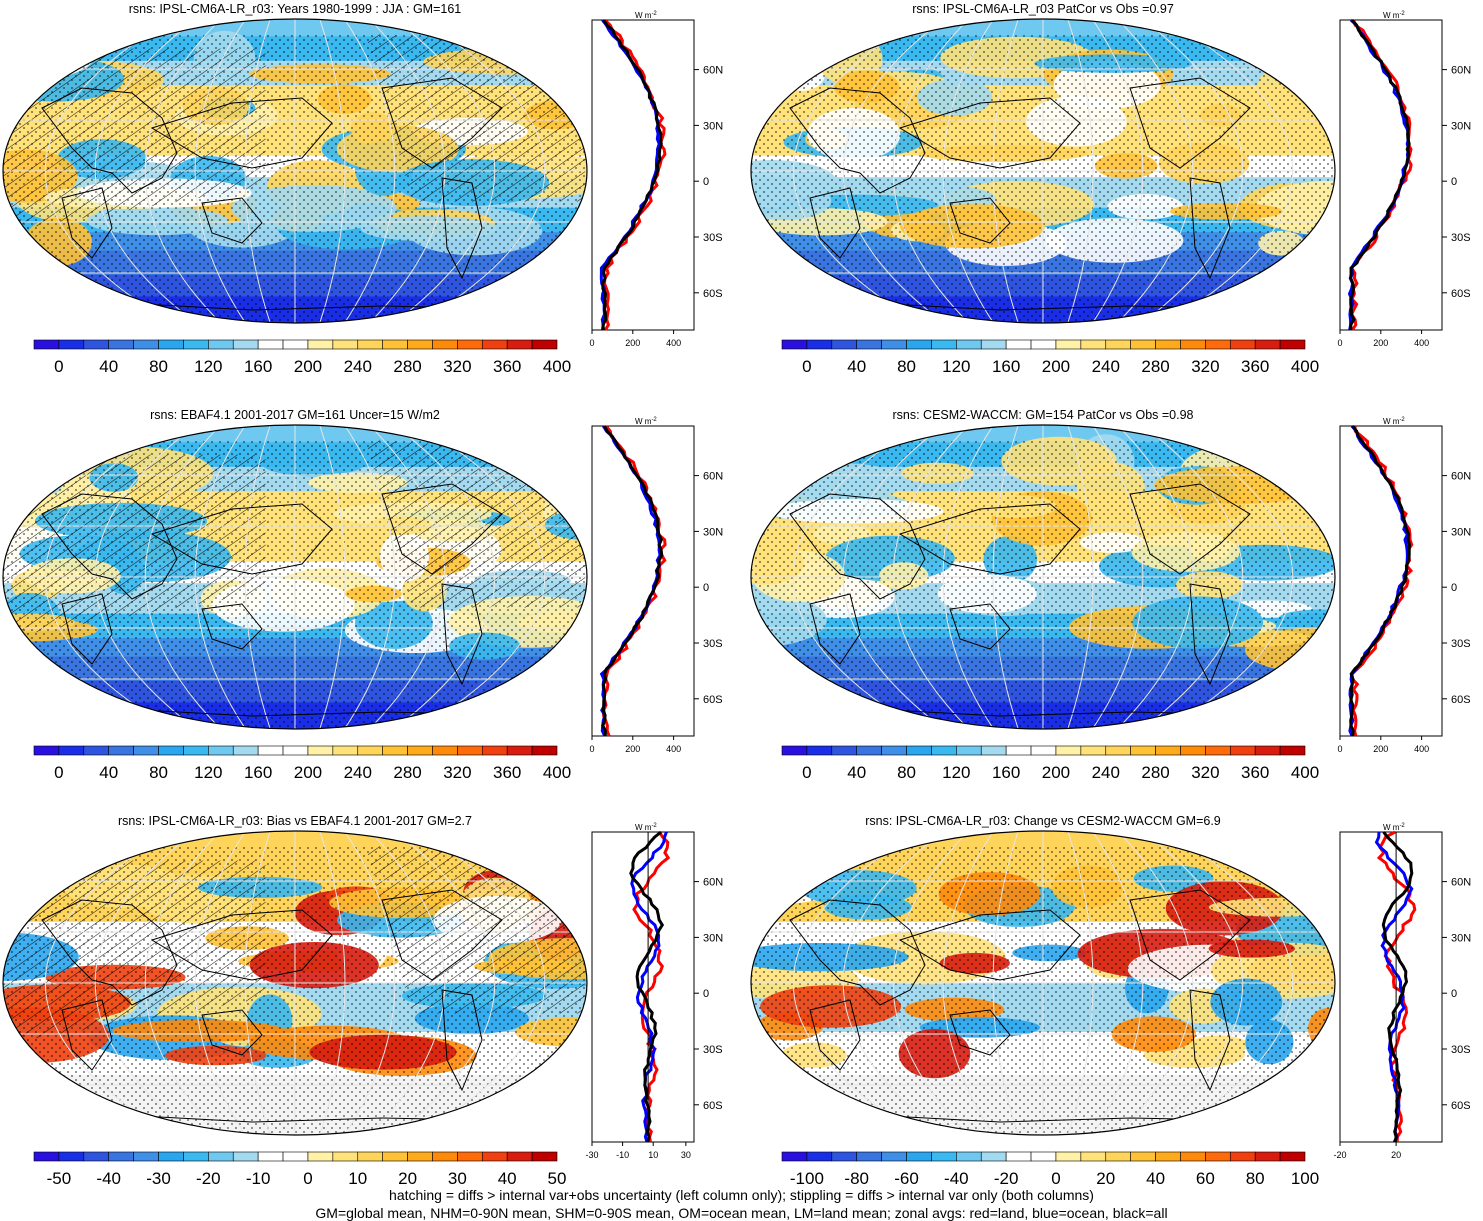 This screenshot has width=1483, height=1221. Describe the element at coordinates (1305, 366) in the screenshot. I see `colorbar-tick-label: 400` at that location.